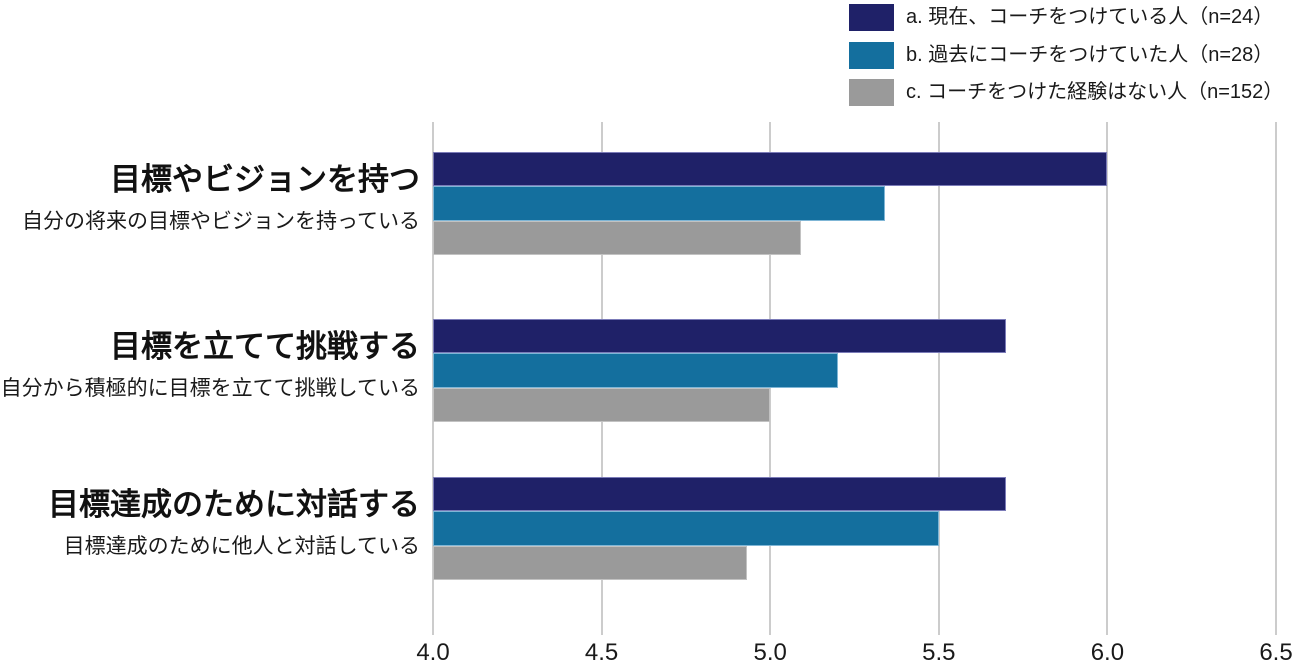  I want to click on legend-label: a. 現在、コーチをつけている人（n=24）, so click(1090, 17).